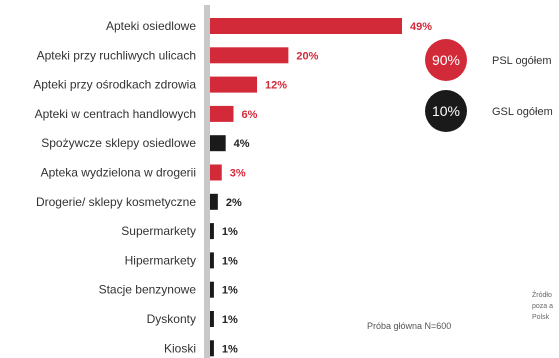 The height and width of the screenshot is (358, 559). What do you see at coordinates (541, 317) in the screenshot?
I see `source-line-3: Polsk` at bounding box center [541, 317].